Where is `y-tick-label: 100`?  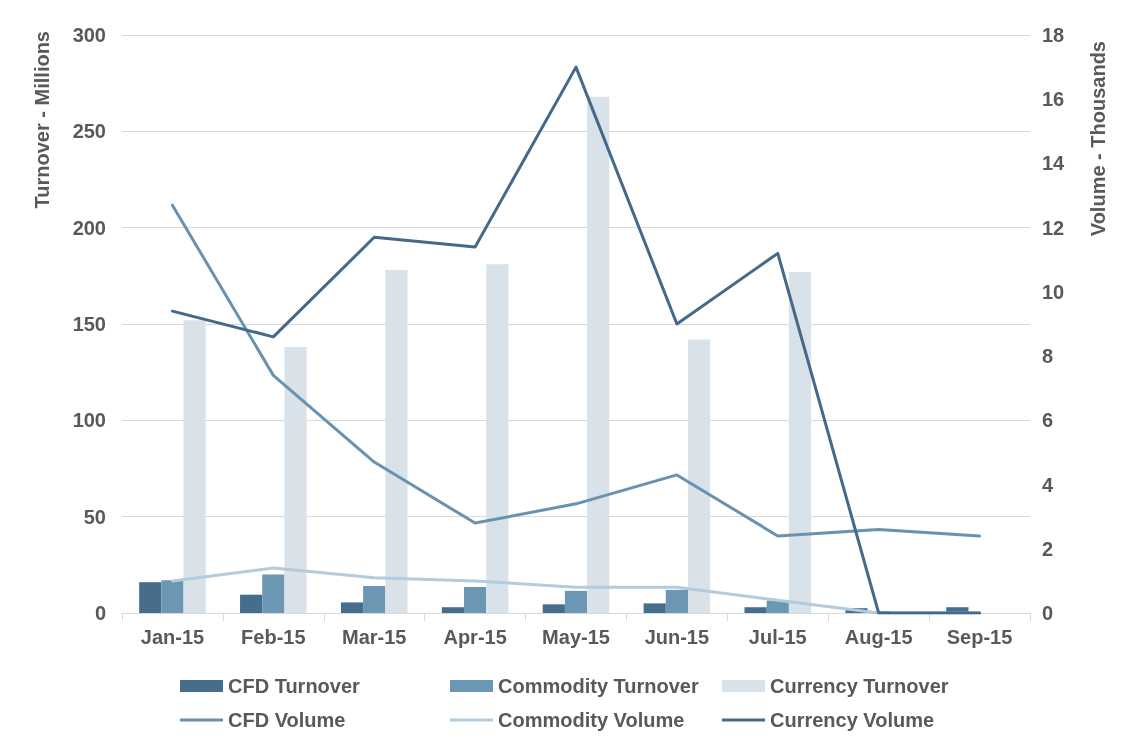 y-tick-label: 100 is located at coordinates (89, 420).